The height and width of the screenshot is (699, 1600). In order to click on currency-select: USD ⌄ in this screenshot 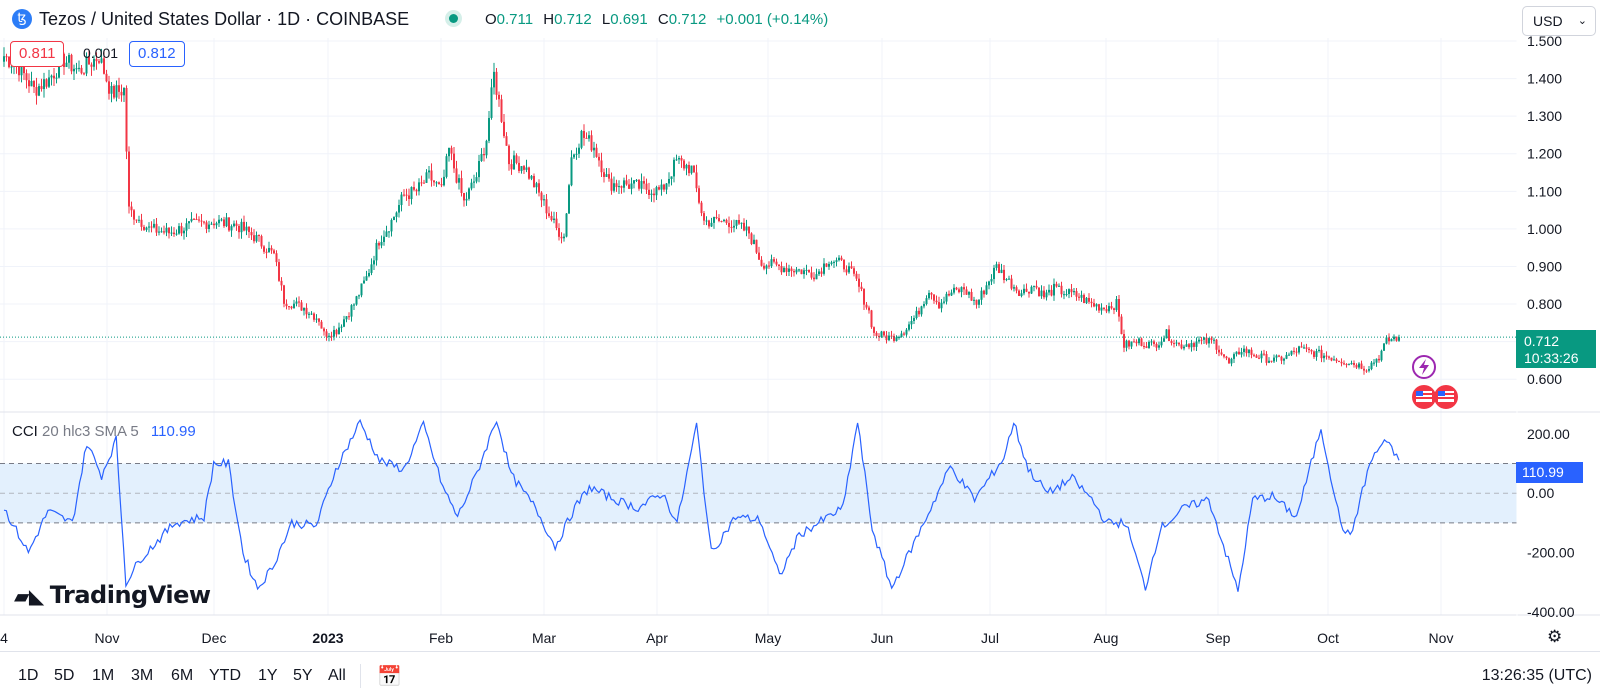, I will do `click(1559, 21)`.